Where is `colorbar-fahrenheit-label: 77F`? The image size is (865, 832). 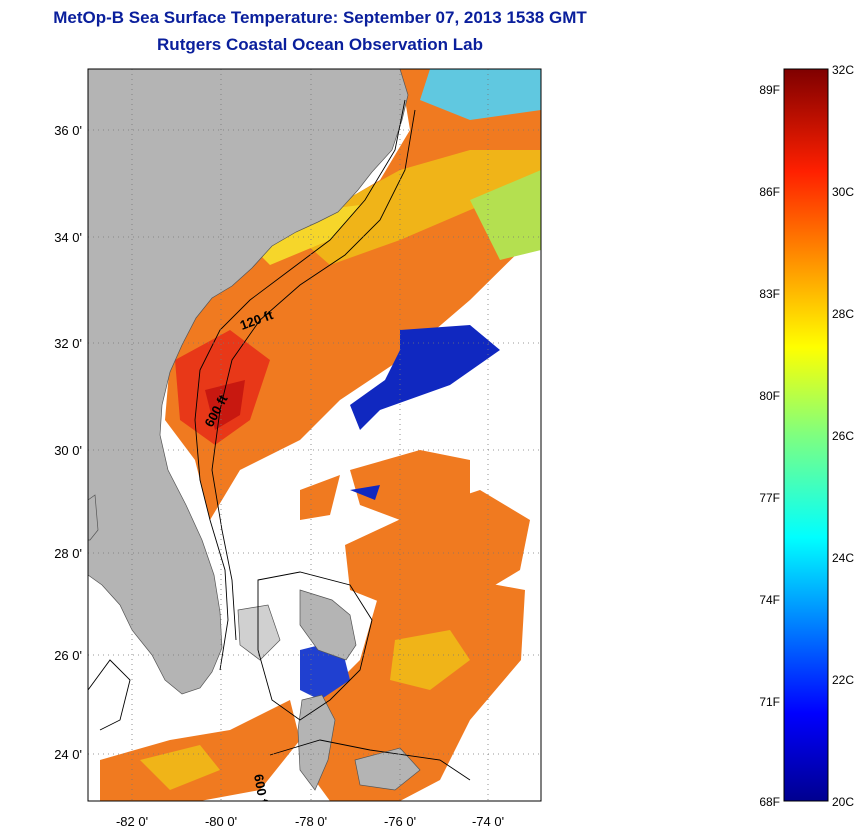
colorbar-fahrenheit-label: 77F is located at coordinates (769, 498).